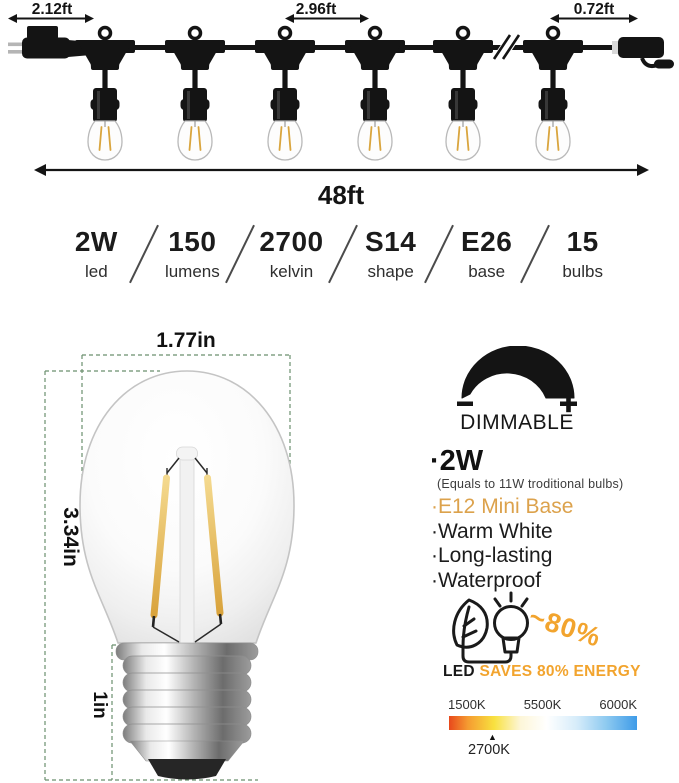 Image resolution: width=679 pixels, height=783 pixels. I want to click on plus-icon, so click(568, 404).